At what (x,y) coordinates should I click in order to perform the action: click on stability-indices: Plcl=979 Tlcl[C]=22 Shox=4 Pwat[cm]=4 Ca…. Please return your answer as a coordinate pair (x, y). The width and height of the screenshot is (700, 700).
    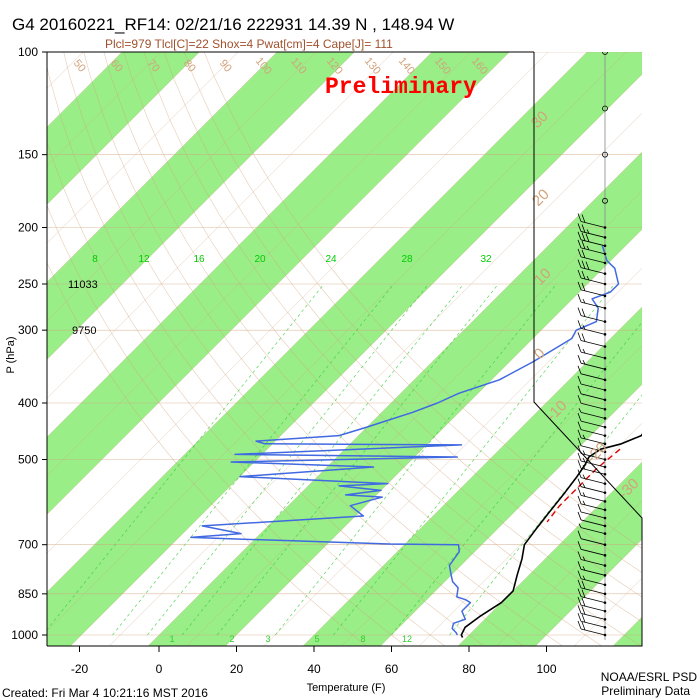
    Looking at the image, I should click on (249, 44).